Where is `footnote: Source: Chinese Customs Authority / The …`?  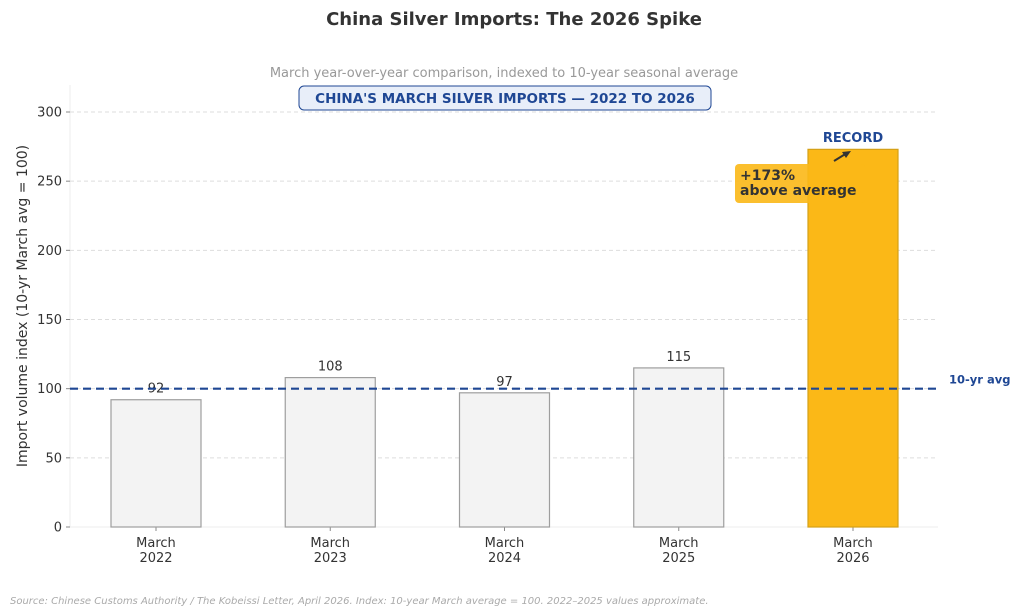 footnote: Source: Chinese Customs Authority / The … is located at coordinates (359, 601).